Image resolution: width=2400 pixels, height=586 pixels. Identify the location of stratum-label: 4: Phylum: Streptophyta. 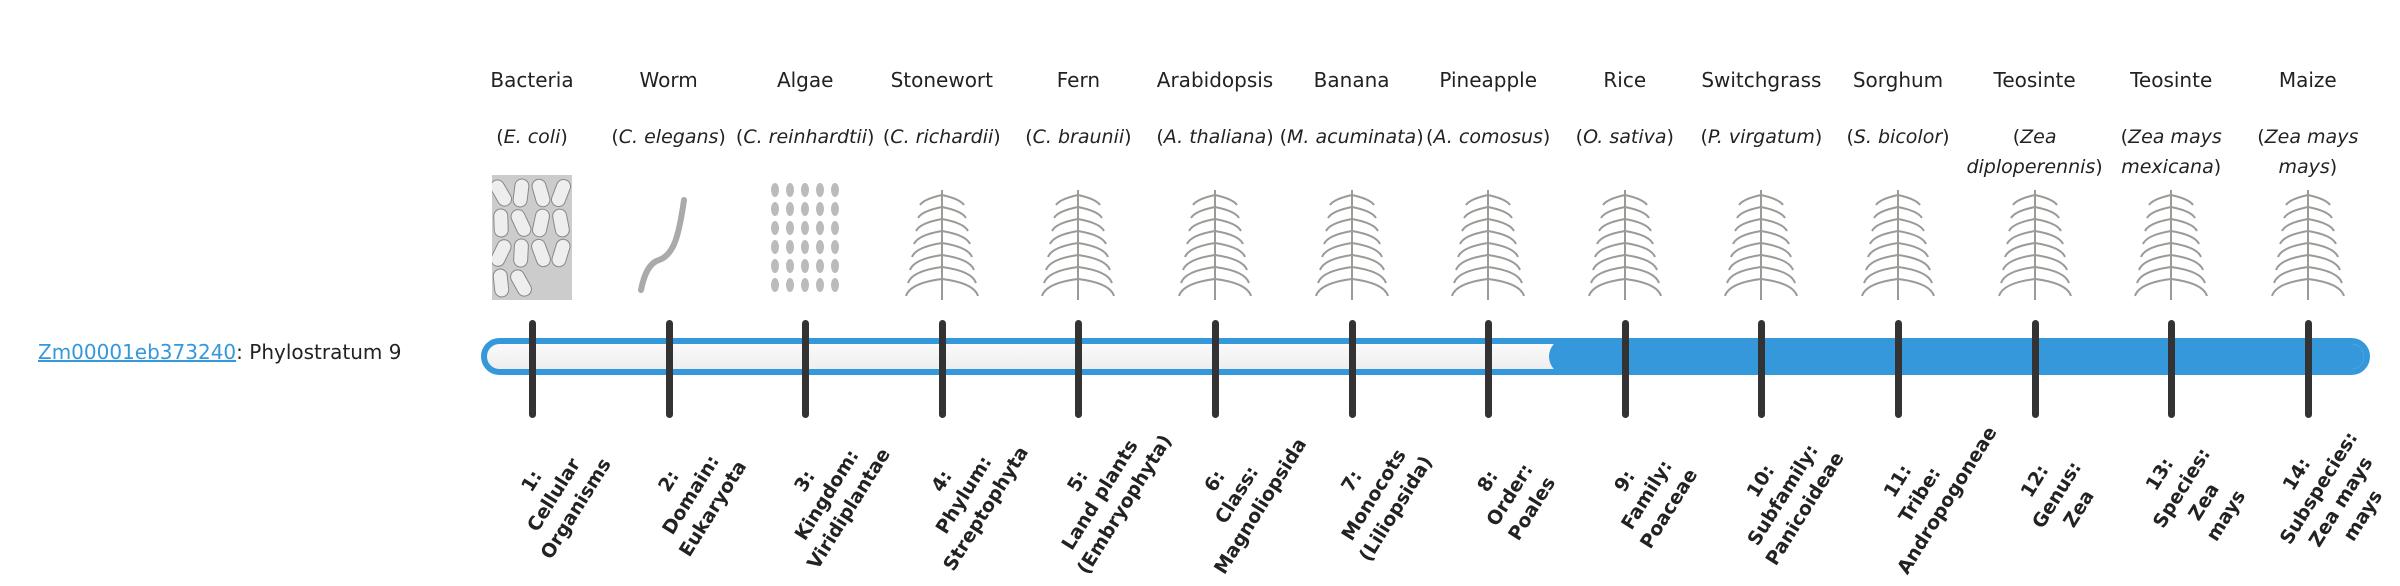
(964, 495).